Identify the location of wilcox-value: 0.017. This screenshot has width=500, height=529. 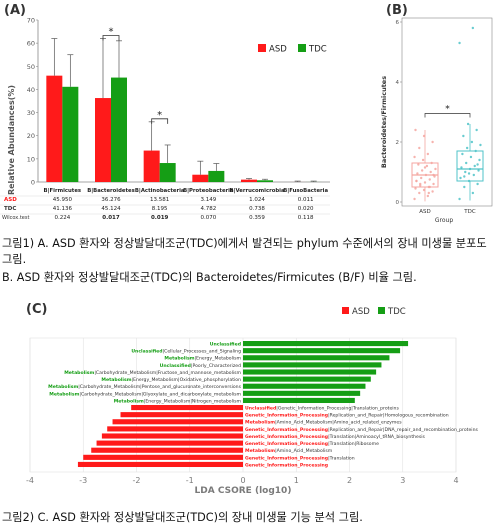
(111, 218).